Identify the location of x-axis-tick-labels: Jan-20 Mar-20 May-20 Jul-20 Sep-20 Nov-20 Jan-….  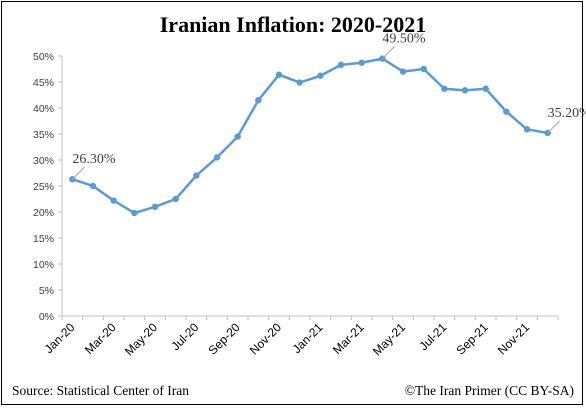
(287, 339).